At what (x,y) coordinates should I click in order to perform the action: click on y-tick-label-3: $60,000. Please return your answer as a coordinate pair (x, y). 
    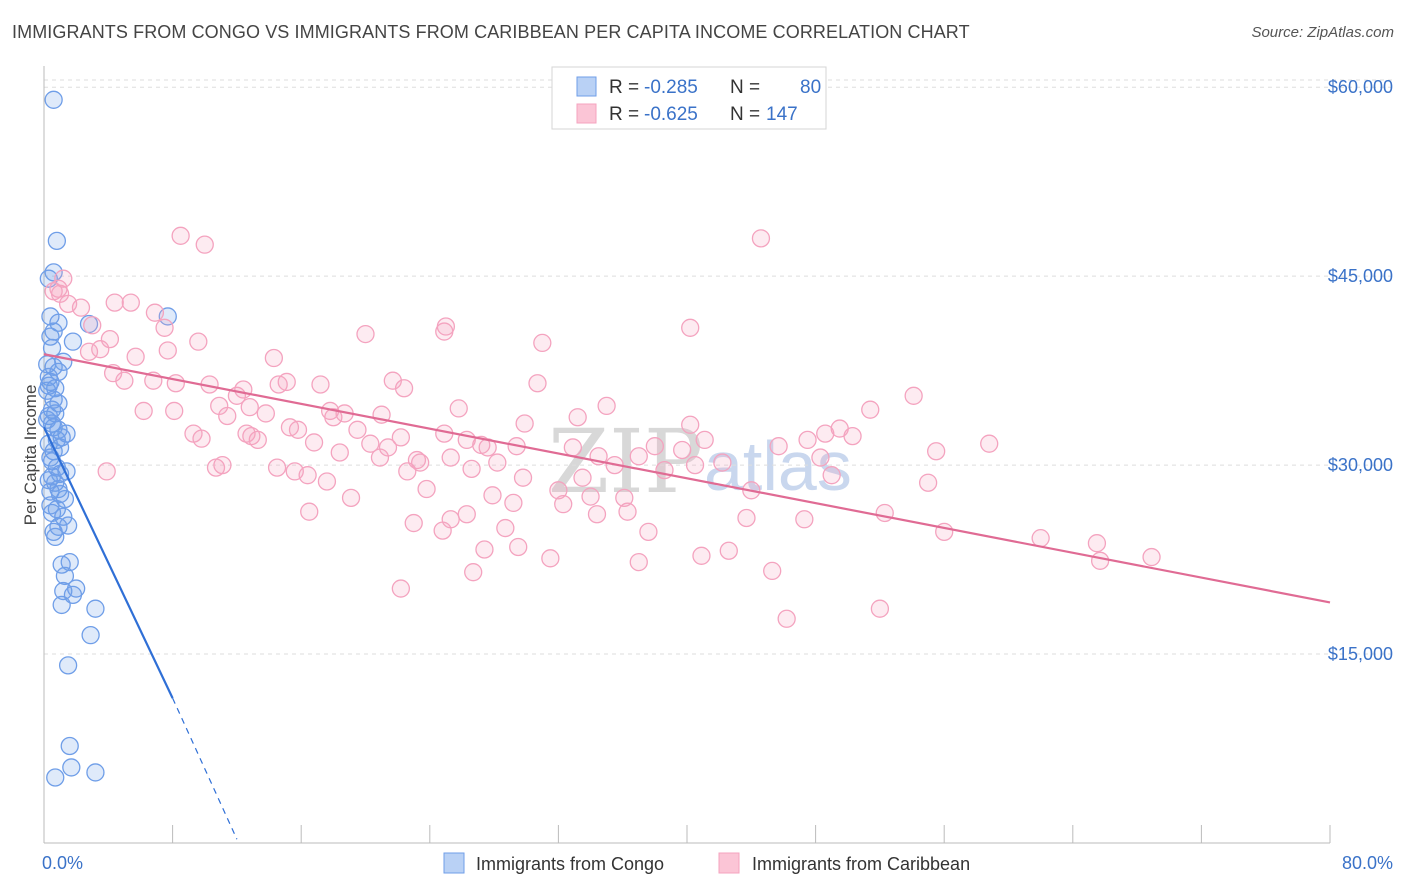
    Looking at the image, I should click on (1360, 87).